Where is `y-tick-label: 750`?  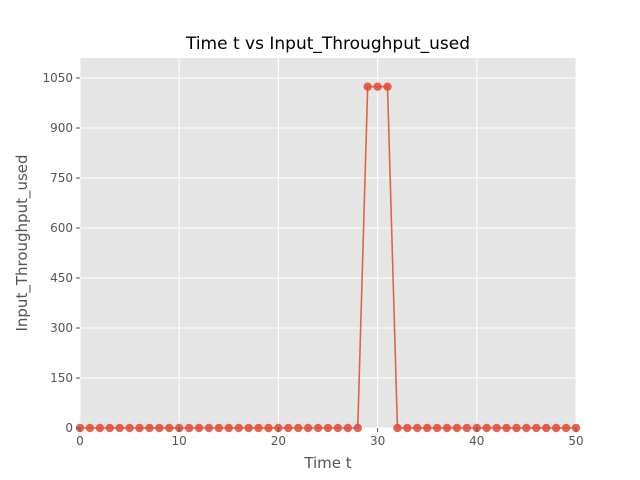 y-tick-label: 750 is located at coordinates (61, 178).